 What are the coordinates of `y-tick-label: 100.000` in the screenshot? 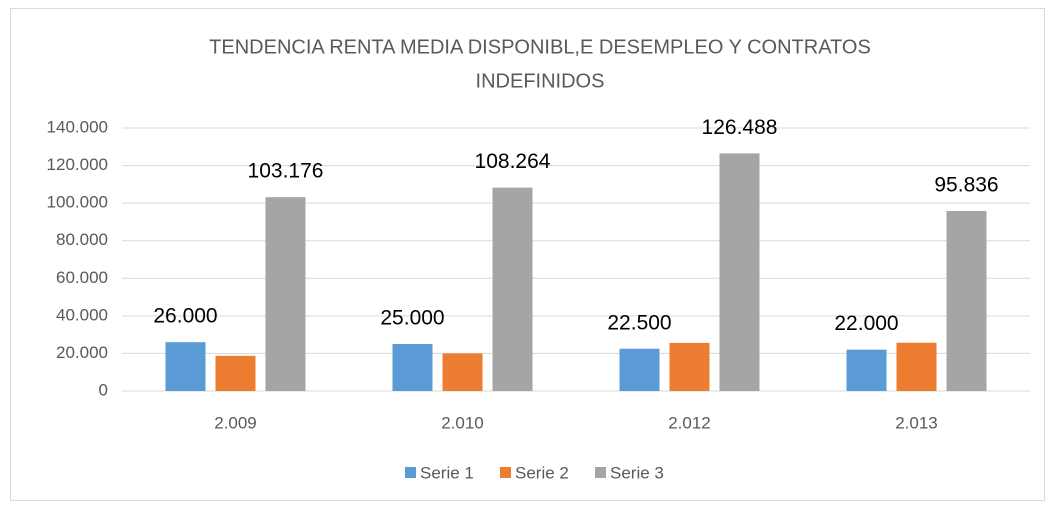 It's located at (77, 202).